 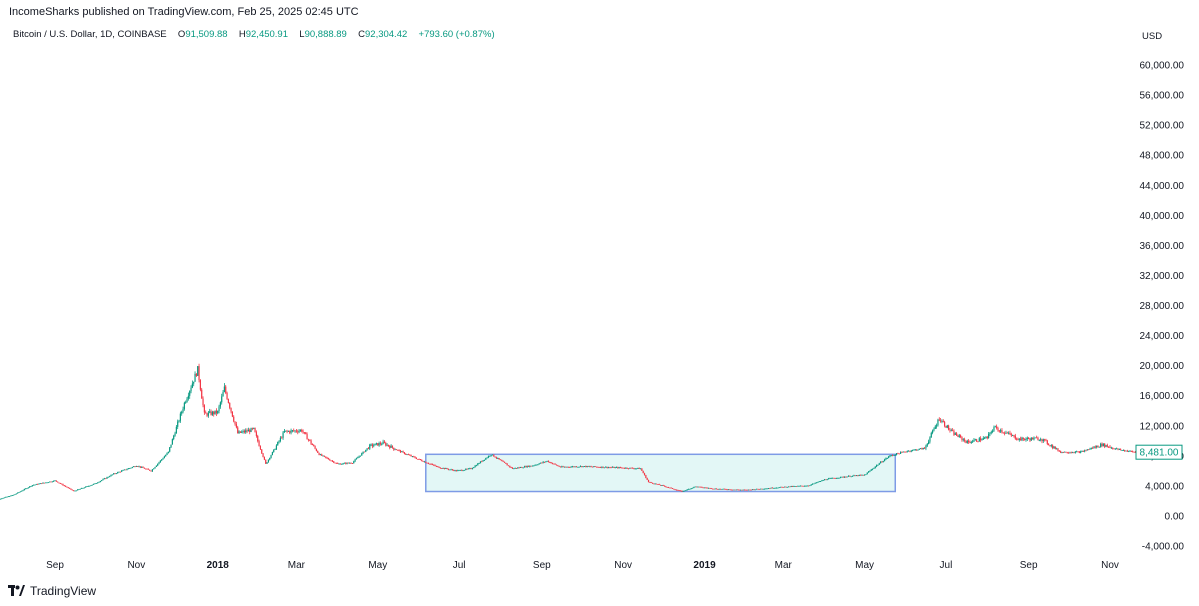 What do you see at coordinates (1162, 396) in the screenshot?
I see `y-tick-label: 16,000.00` at bounding box center [1162, 396].